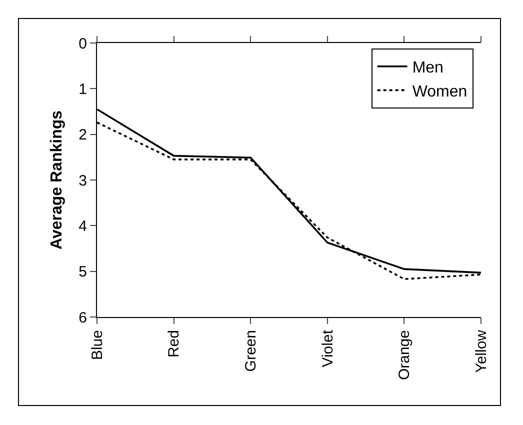 The image size is (523, 425). I want to click on y-tick-label: 3, so click(82, 181).